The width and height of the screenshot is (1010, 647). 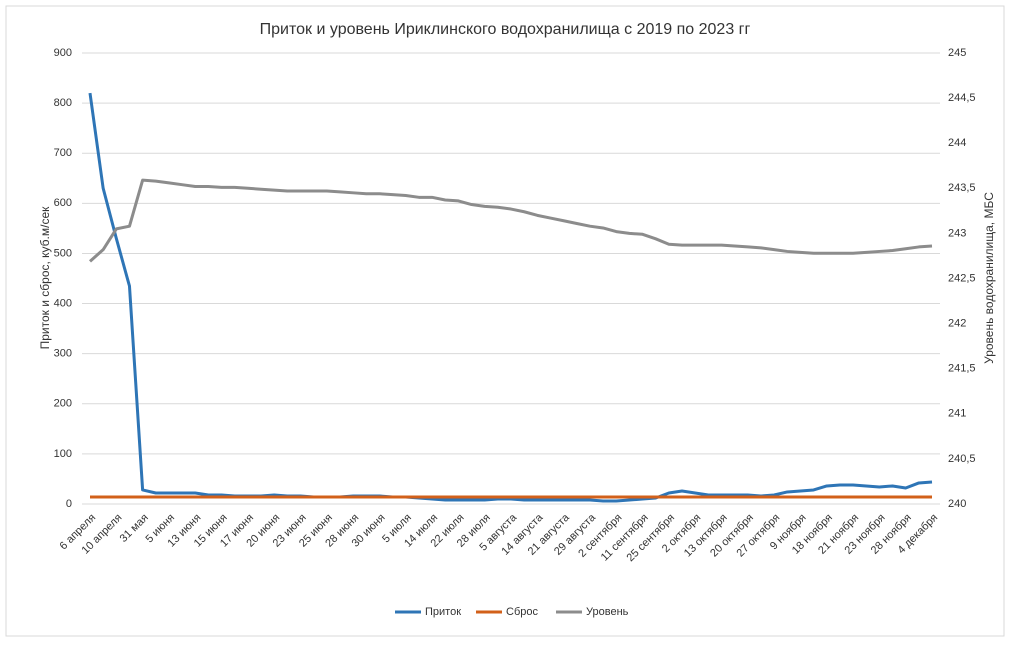 What do you see at coordinates (45, 278) in the screenshot?
I see `y-axis-label: Приток и сброс, куб.м/сек` at bounding box center [45, 278].